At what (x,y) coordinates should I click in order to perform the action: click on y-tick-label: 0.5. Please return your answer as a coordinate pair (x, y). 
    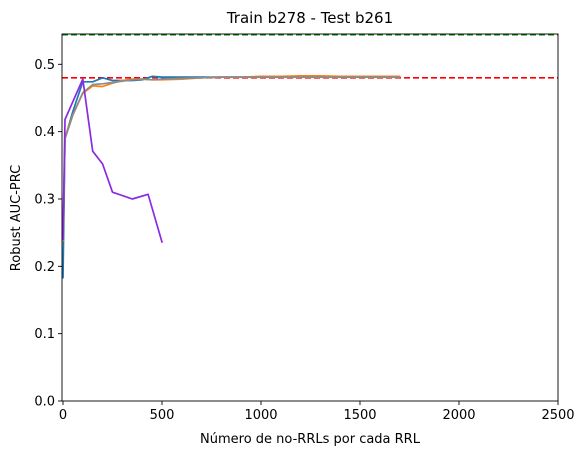
    Looking at the image, I should click on (44, 65).